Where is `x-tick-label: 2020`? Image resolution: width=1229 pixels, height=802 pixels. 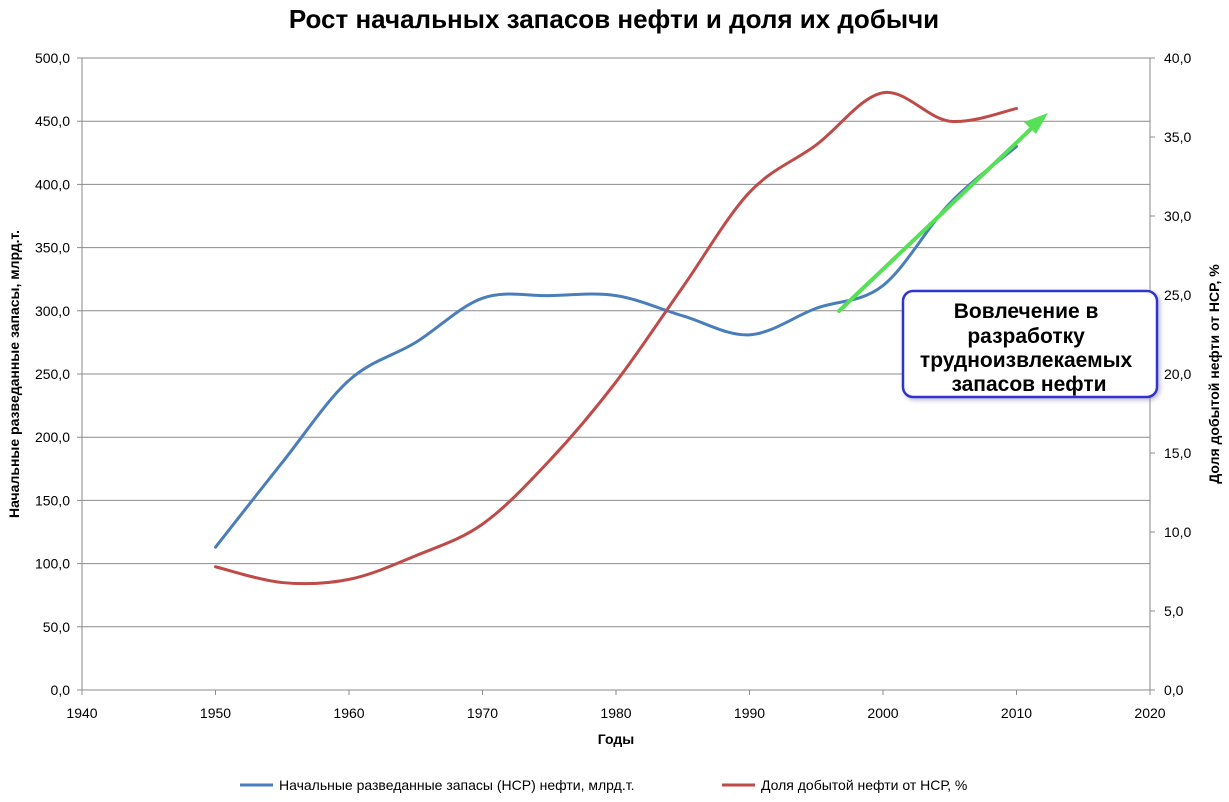 x-tick-label: 2020 is located at coordinates (1149, 713).